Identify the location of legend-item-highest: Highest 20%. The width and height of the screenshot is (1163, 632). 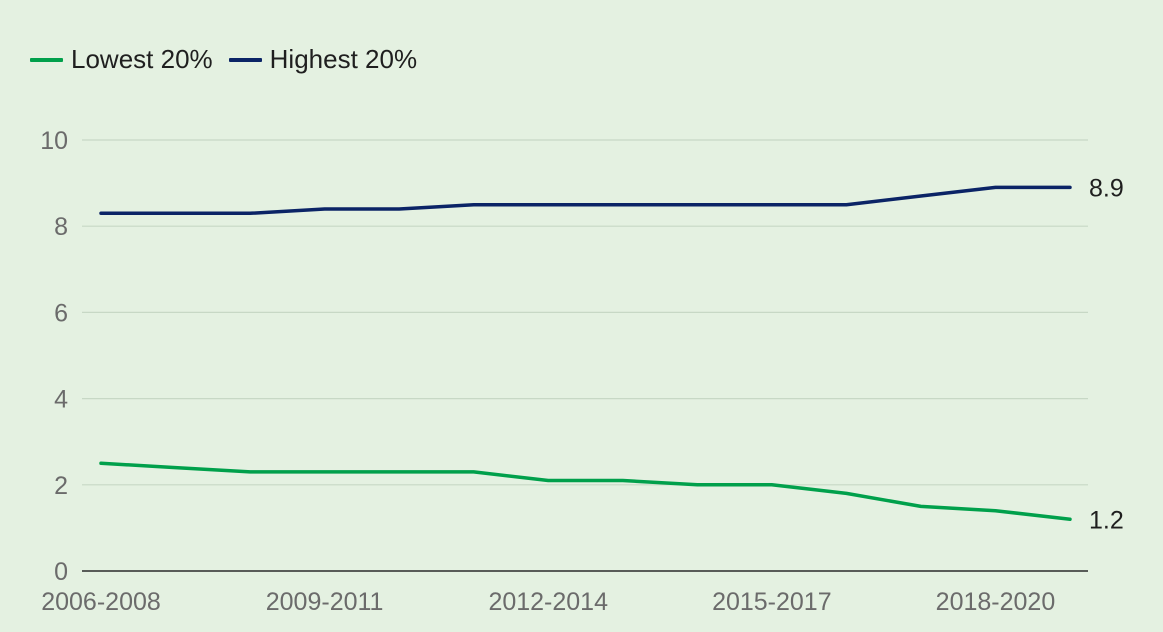
(323, 59).